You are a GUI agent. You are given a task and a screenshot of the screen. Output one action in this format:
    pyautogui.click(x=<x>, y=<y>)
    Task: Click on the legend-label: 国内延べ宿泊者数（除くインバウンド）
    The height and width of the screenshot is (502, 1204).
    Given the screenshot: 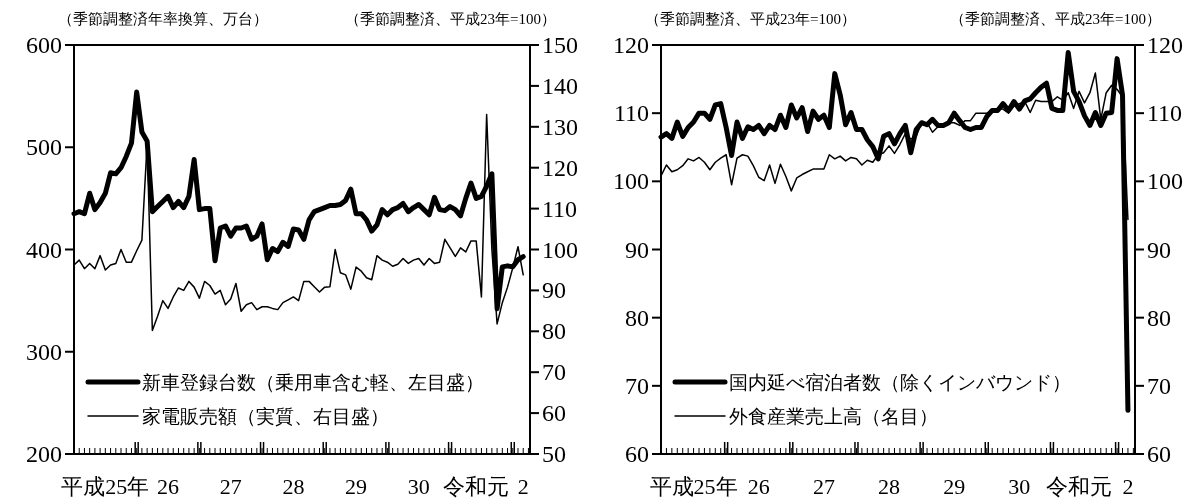 What is the action you would take?
    pyautogui.click(x=900, y=382)
    